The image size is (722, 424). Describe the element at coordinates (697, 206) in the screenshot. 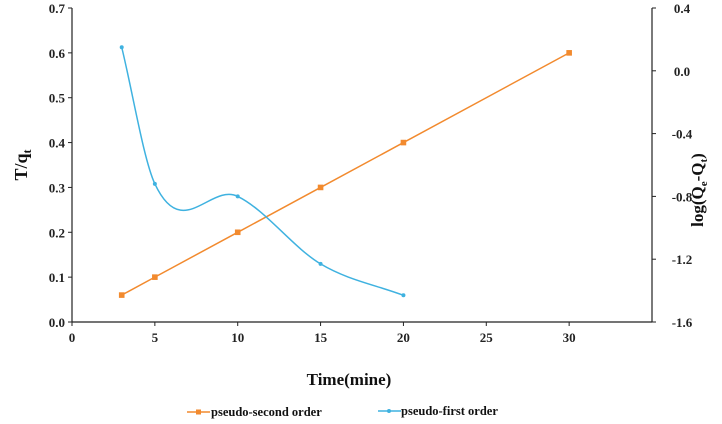

I see `y2-axis-title-part1: log(Q` at that location.